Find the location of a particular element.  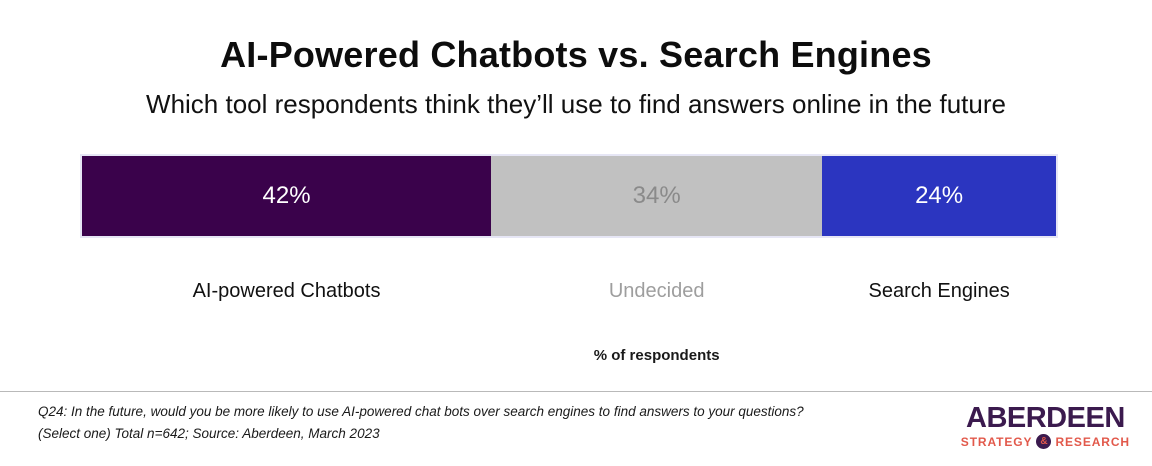

category-label-search-engines: Search Engines is located at coordinates (939, 291).